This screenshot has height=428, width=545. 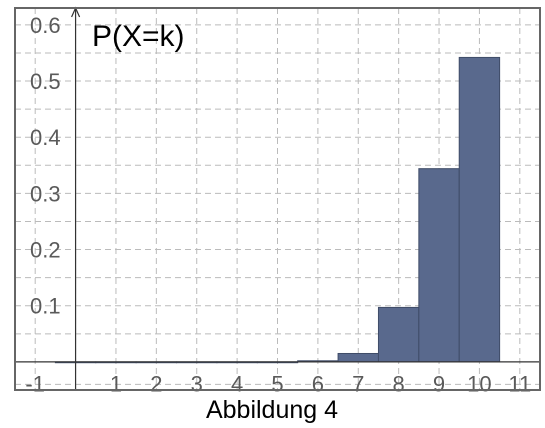 I want to click on x-tick-label: 1, so click(x=116, y=383).